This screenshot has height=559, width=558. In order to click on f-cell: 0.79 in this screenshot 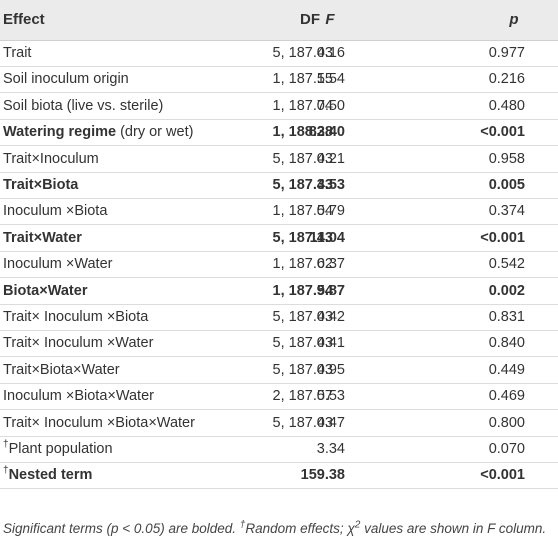, I will do `click(330, 211)`.